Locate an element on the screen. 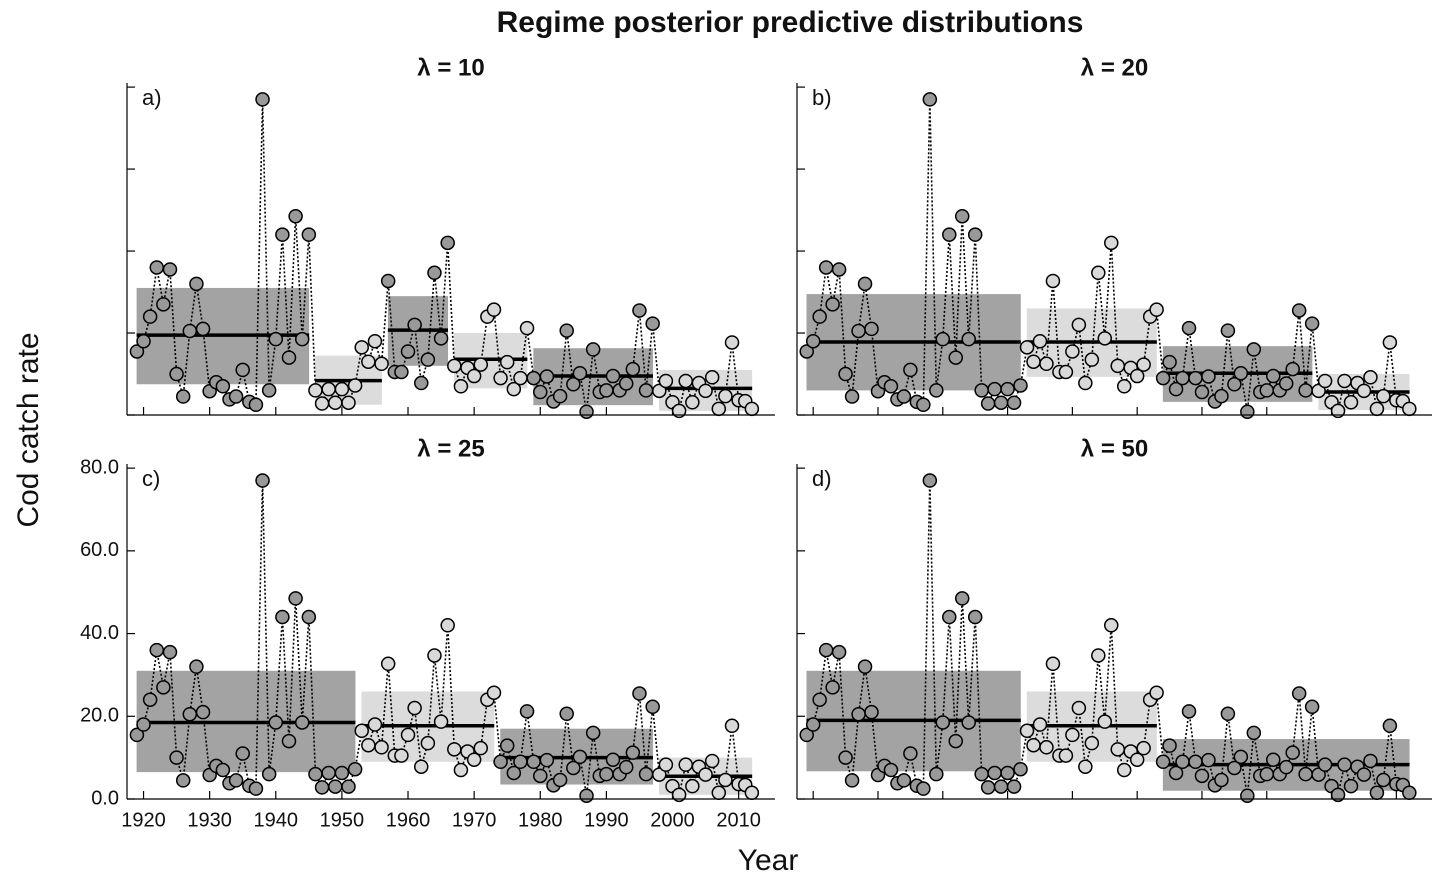  x-tick-label: 1970 is located at coordinates (474, 820).